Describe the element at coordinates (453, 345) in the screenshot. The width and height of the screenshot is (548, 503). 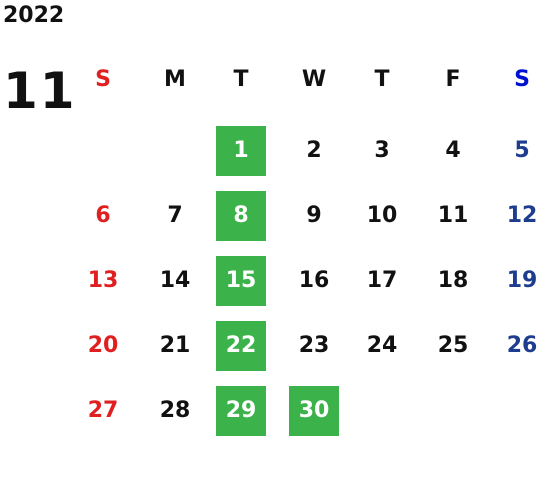
I see `day: 25` at that location.